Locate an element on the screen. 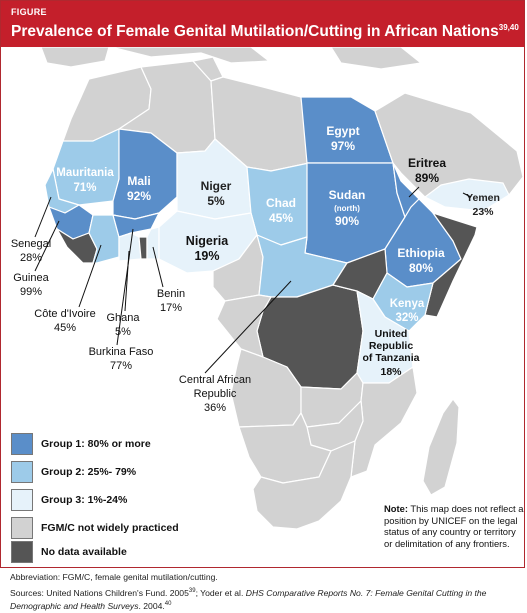  label-car-value: 36% is located at coordinates (215, 408).